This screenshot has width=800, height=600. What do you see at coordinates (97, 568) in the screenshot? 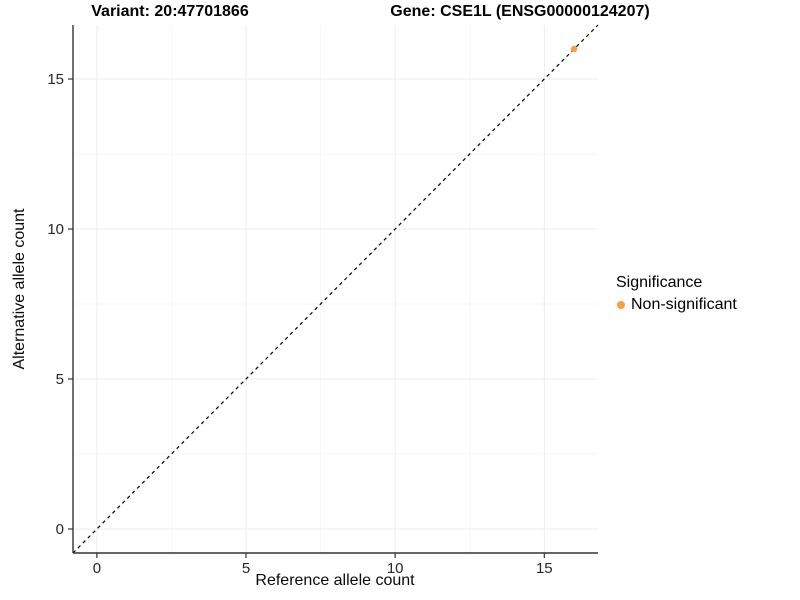
I see `x-tick-label: 0` at bounding box center [97, 568].